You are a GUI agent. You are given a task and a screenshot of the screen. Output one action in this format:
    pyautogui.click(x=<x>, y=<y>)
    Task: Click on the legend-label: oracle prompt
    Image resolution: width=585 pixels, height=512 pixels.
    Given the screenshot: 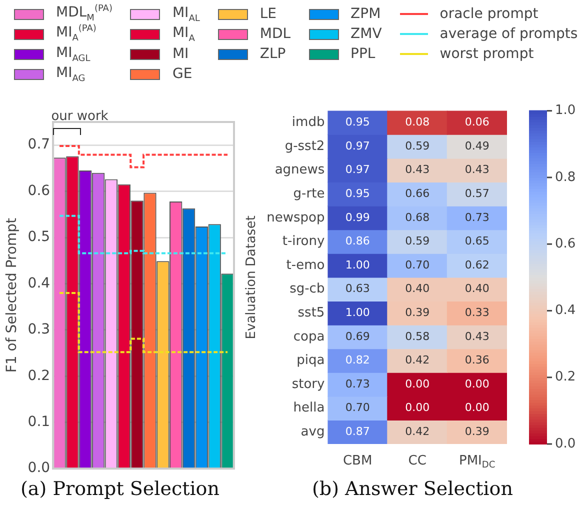 What is the action you would take?
    pyautogui.click(x=489, y=14)
    